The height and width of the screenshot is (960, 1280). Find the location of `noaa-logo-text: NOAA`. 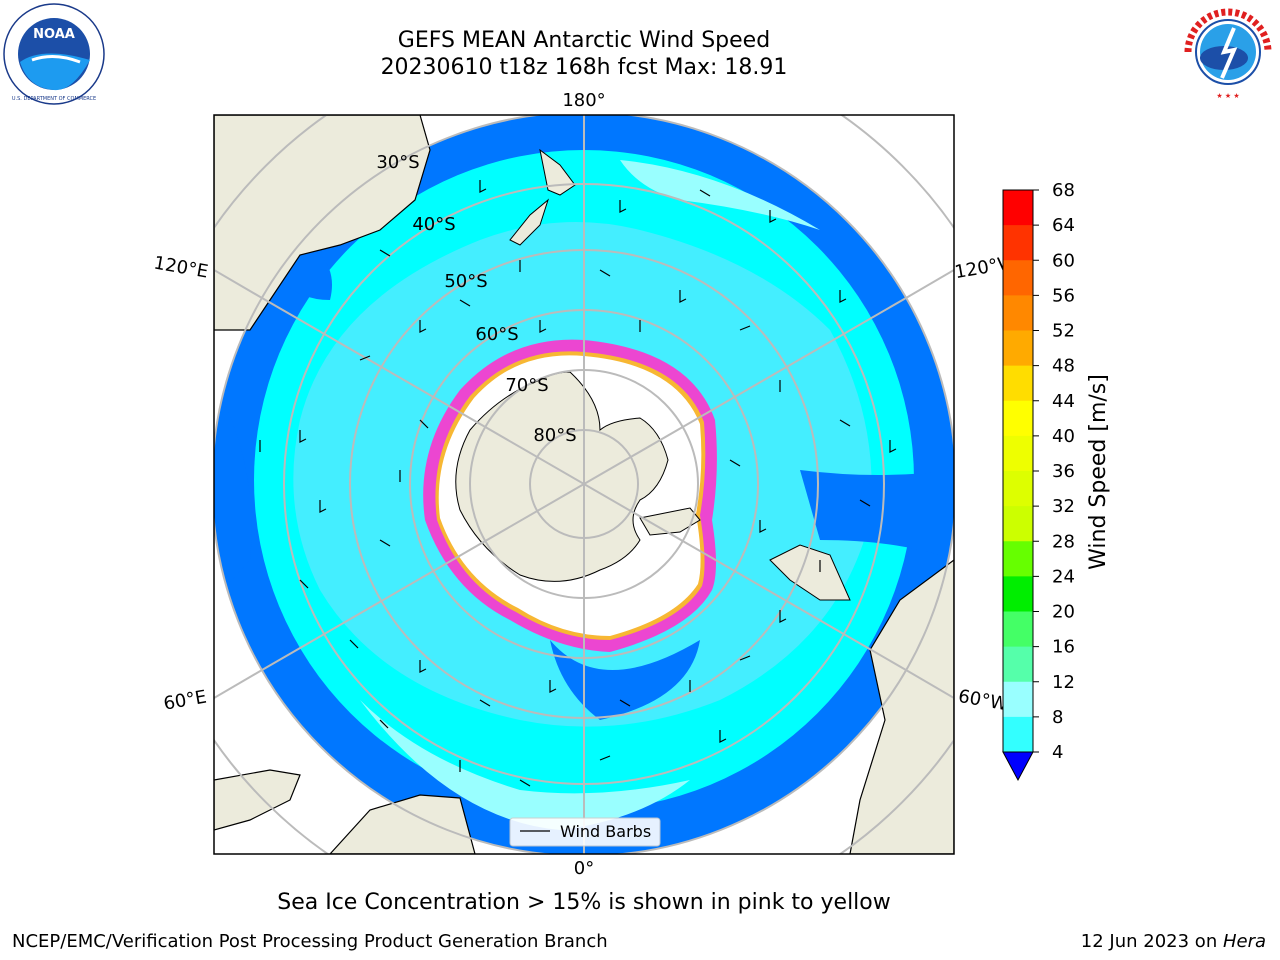

noaa-logo-text: NOAA is located at coordinates (54, 34).